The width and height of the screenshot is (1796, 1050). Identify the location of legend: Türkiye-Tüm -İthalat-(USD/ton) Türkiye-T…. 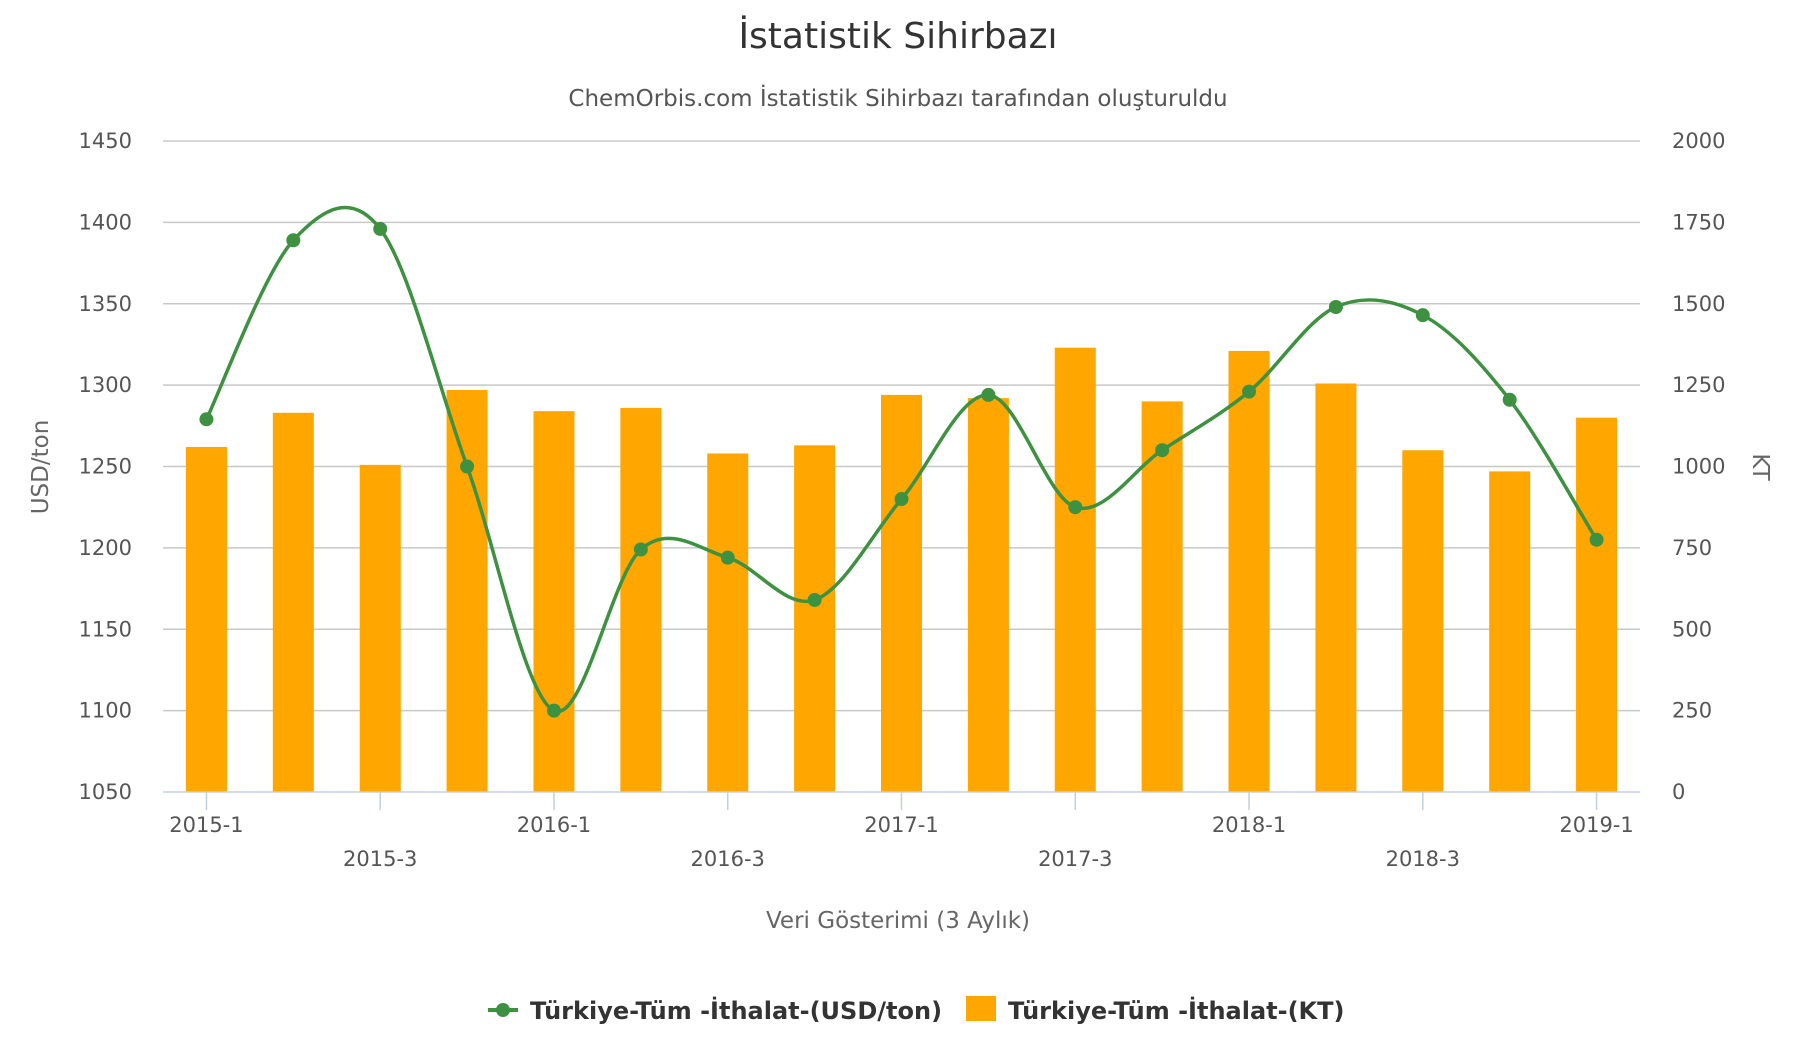
(916, 1010).